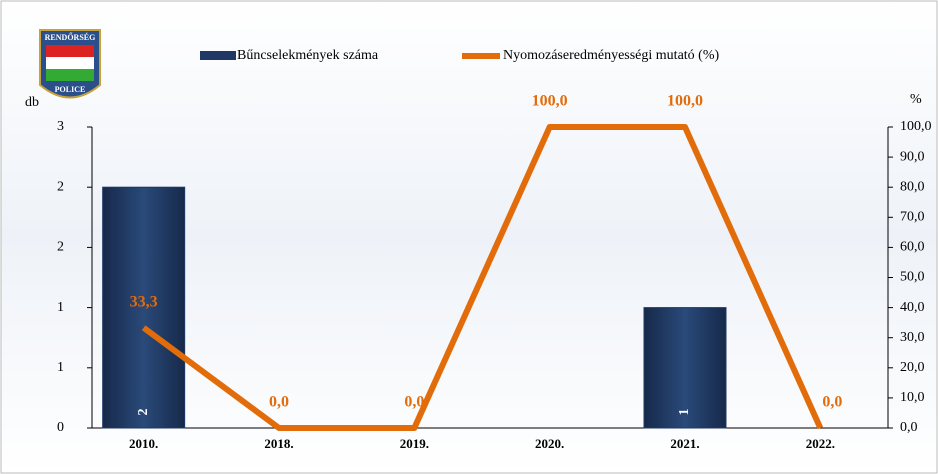  Describe the element at coordinates (143, 412) in the screenshot. I see `bar-value-label: 2` at that location.